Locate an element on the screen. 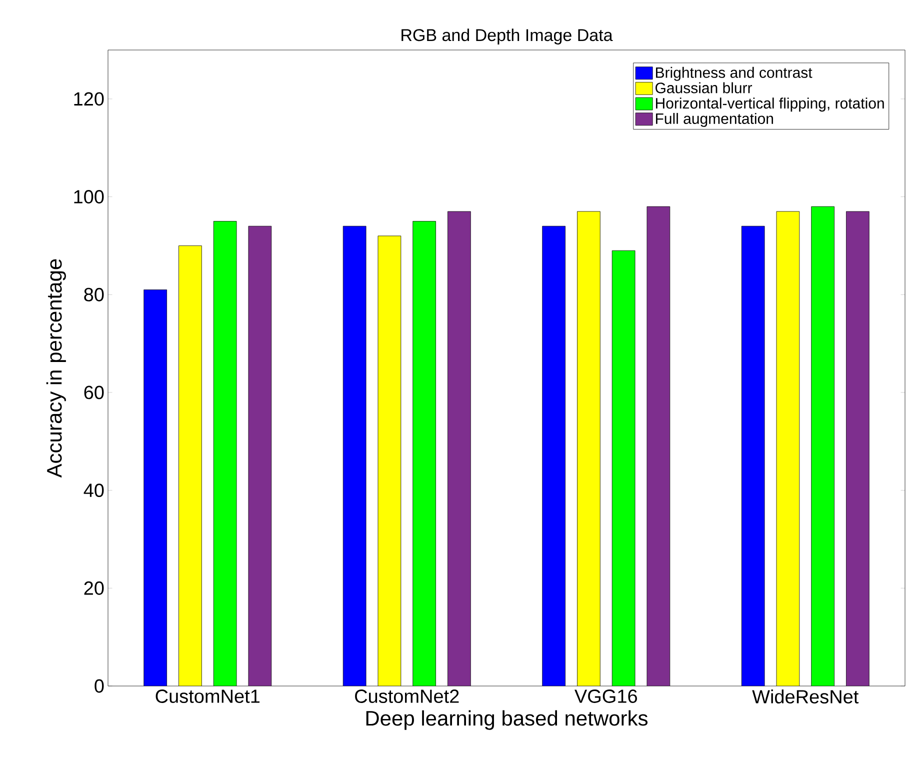 This screenshot has height=765, width=908. chart-title: RGB and Depth Image Data is located at coordinates (507, 36).